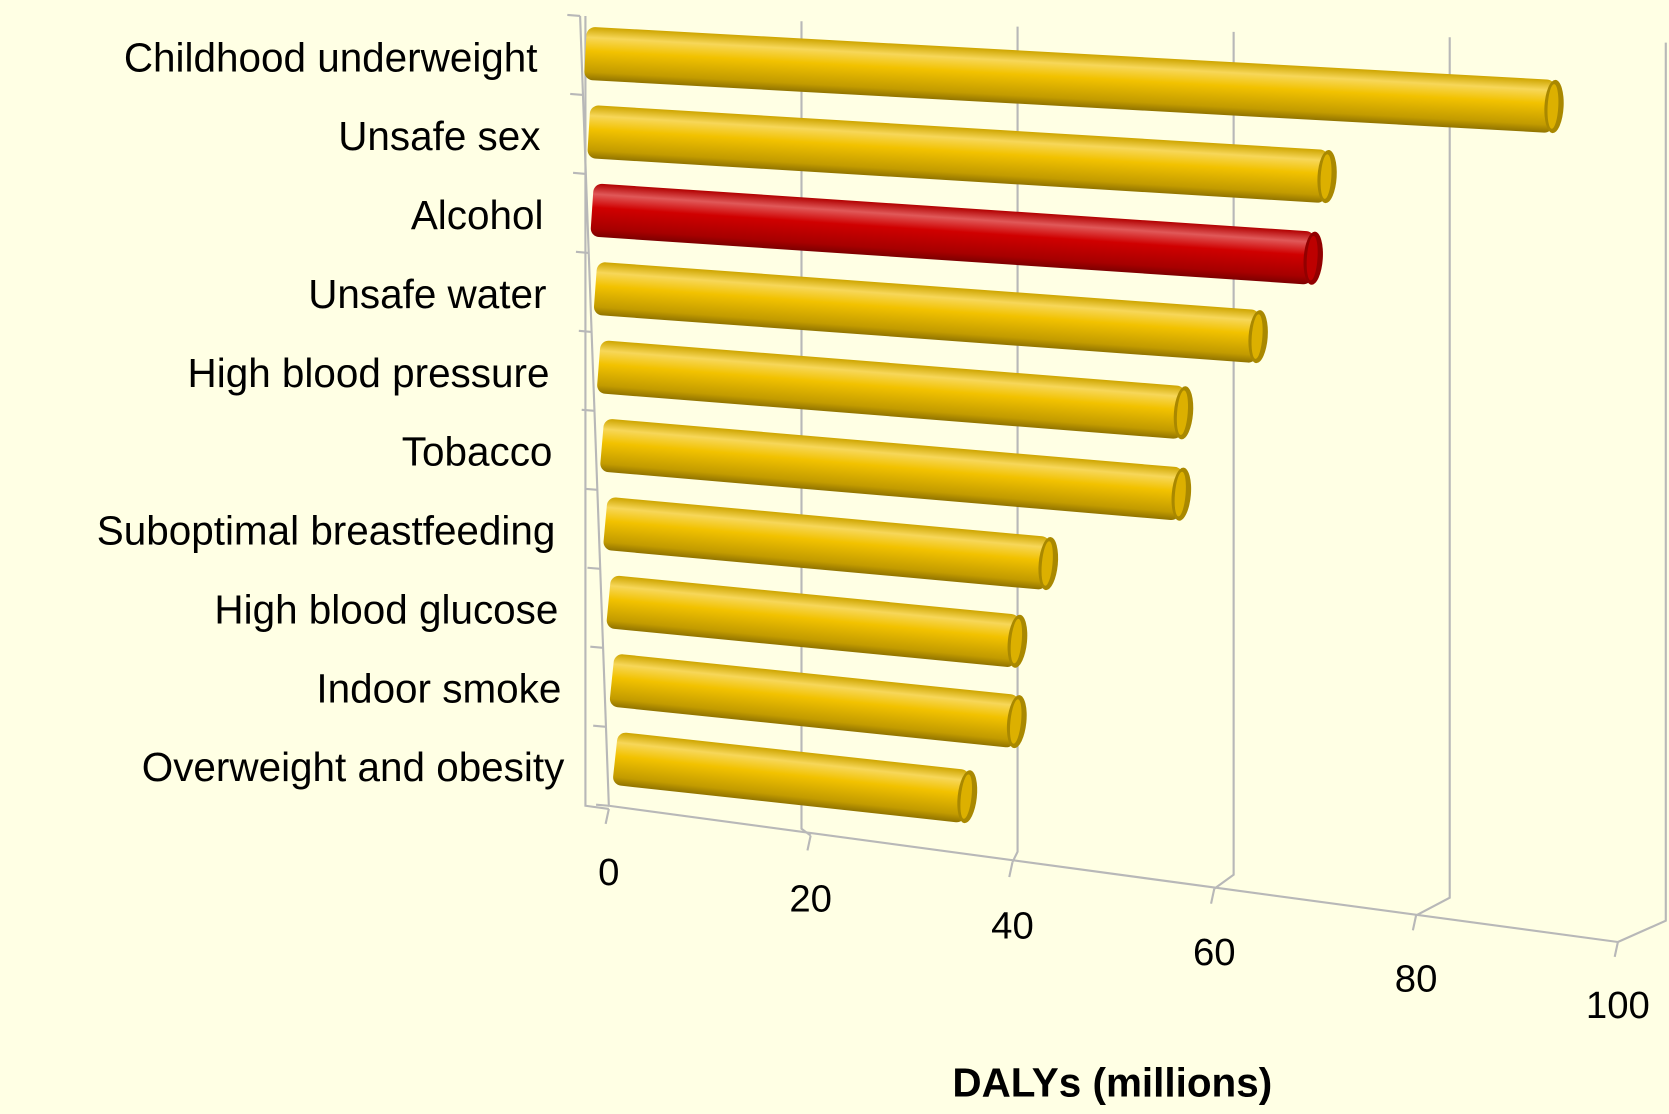 The width and height of the screenshot is (1669, 1114). I want to click on y-tick-label: Unsafe sex, so click(439, 136).